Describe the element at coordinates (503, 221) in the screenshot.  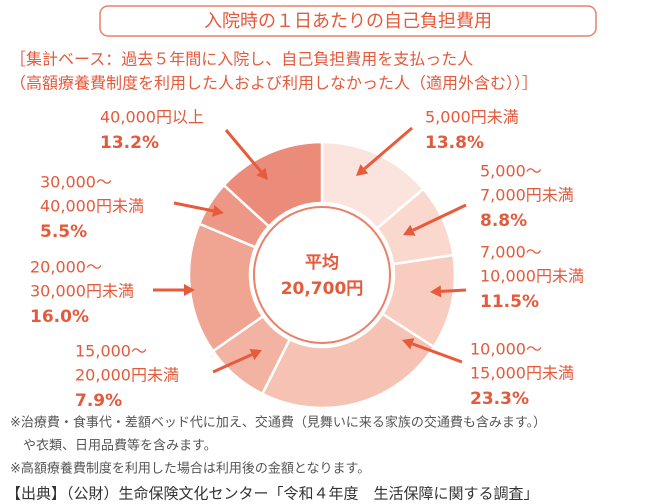
I see `value-label: 8.8%` at that location.